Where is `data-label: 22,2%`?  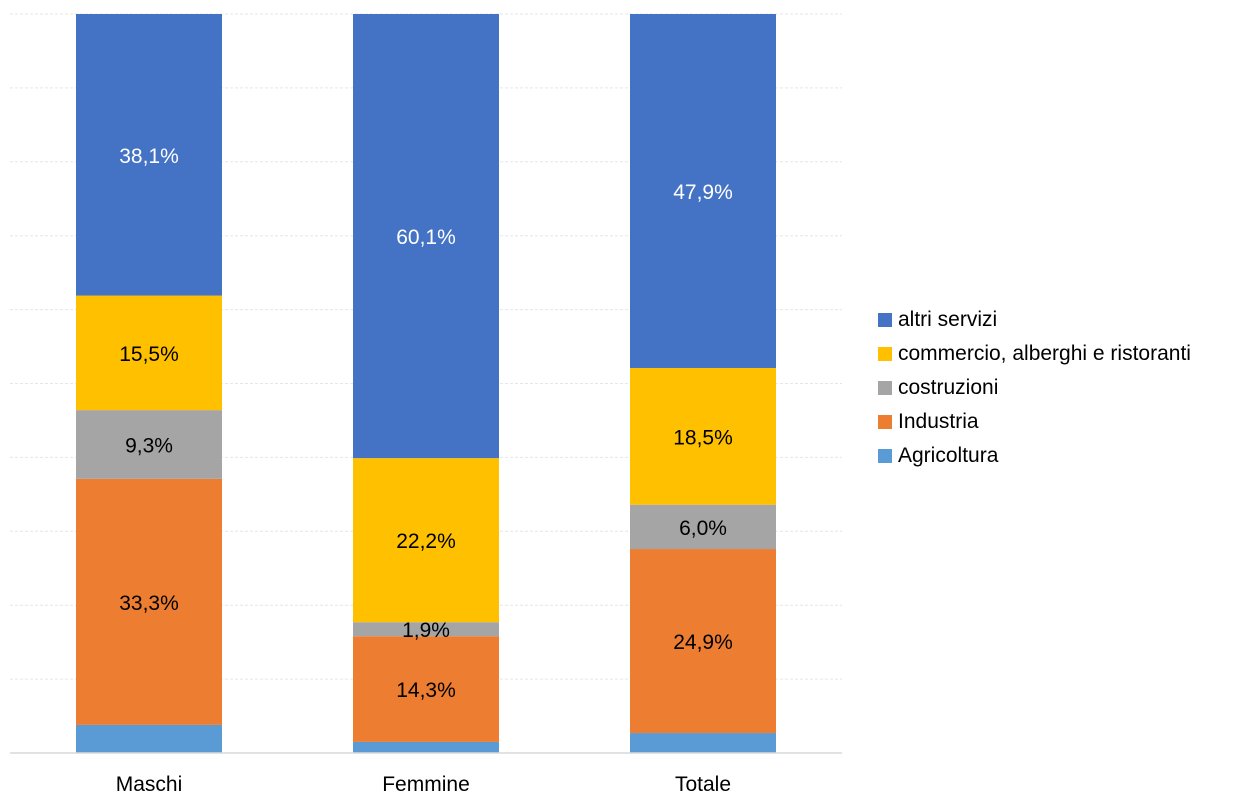
data-label: 22,2% is located at coordinates (426, 541).